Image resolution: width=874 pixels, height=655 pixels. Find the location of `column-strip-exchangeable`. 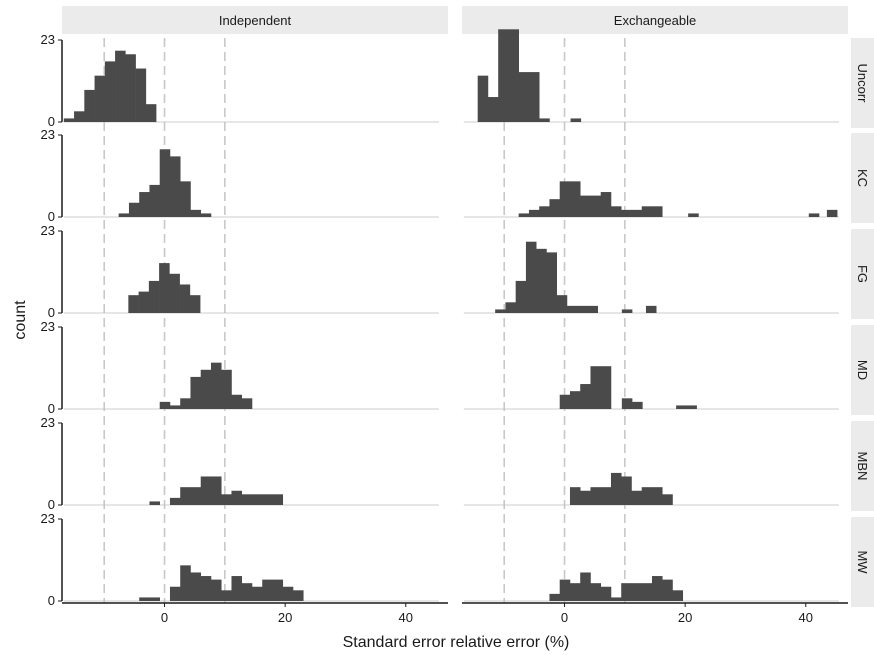

column-strip-exchangeable is located at coordinates (655, 20).